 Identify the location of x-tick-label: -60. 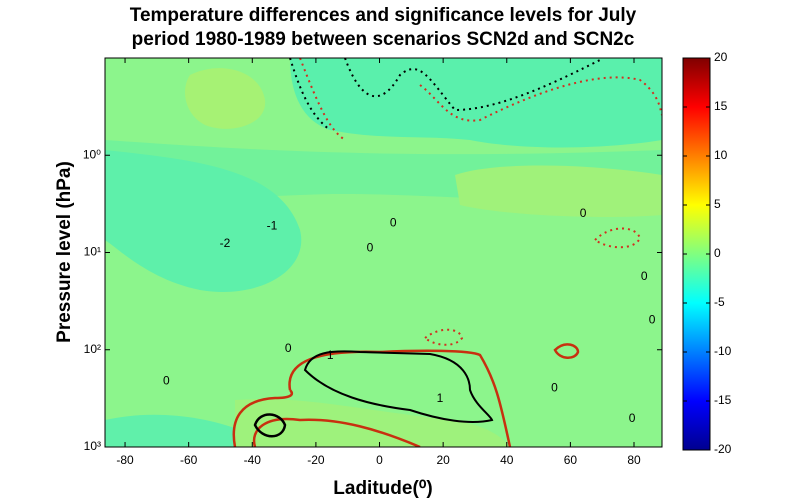
(189, 460).